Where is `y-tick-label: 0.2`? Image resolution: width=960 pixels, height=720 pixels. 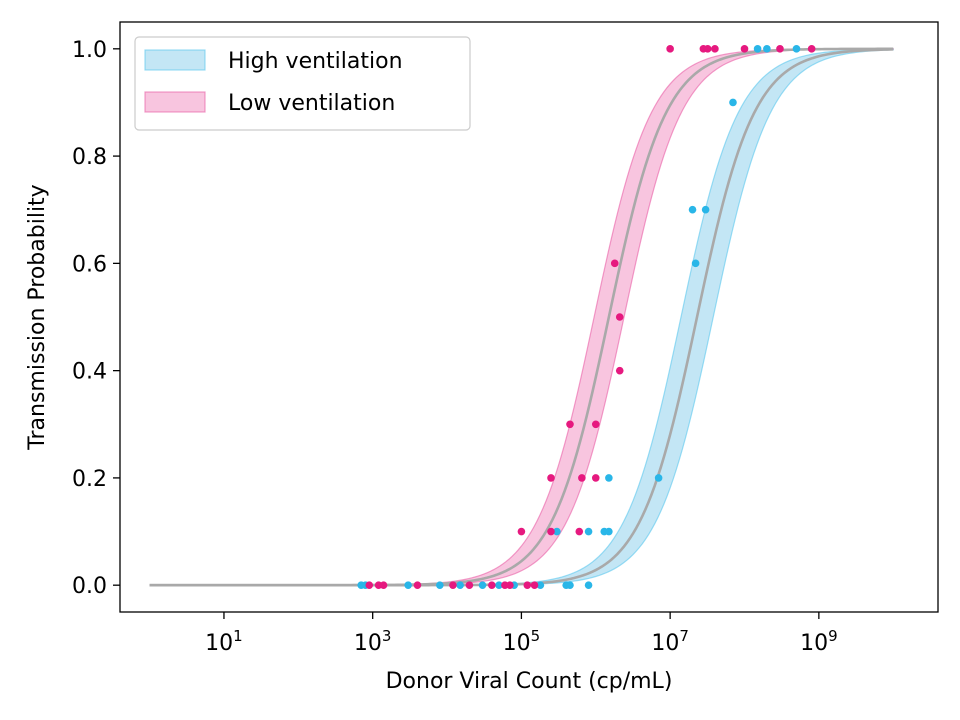
y-tick-label: 0.2 is located at coordinates (89, 479).